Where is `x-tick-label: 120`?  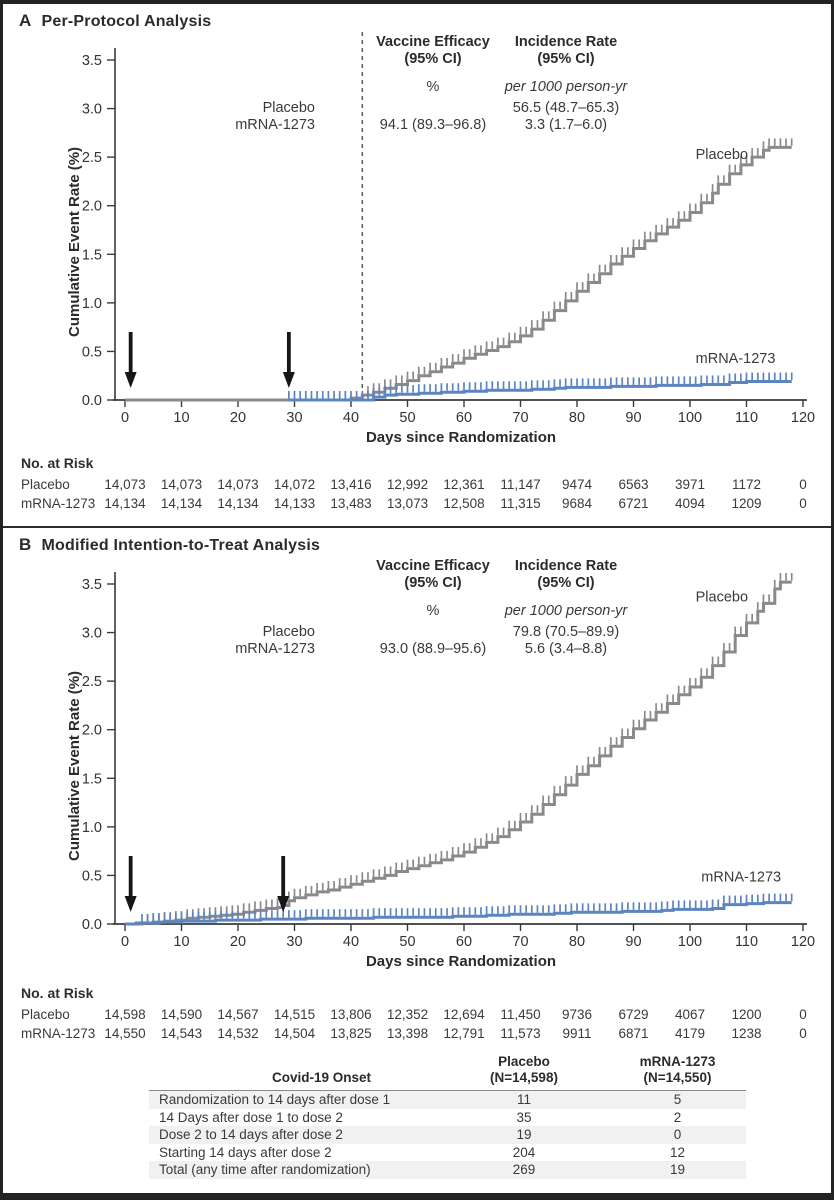
x-tick-label: 120 is located at coordinates (803, 942).